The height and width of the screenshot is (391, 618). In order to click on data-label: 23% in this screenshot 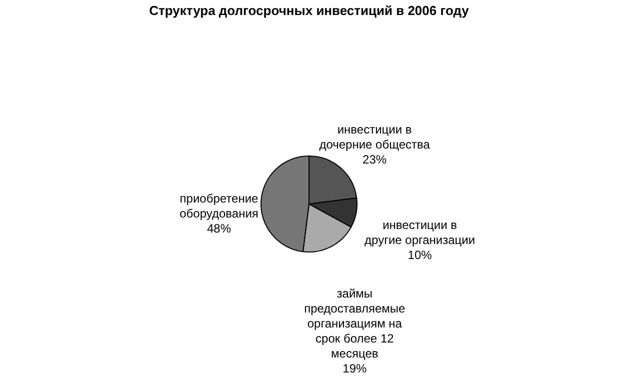, I will do `click(374, 159)`.